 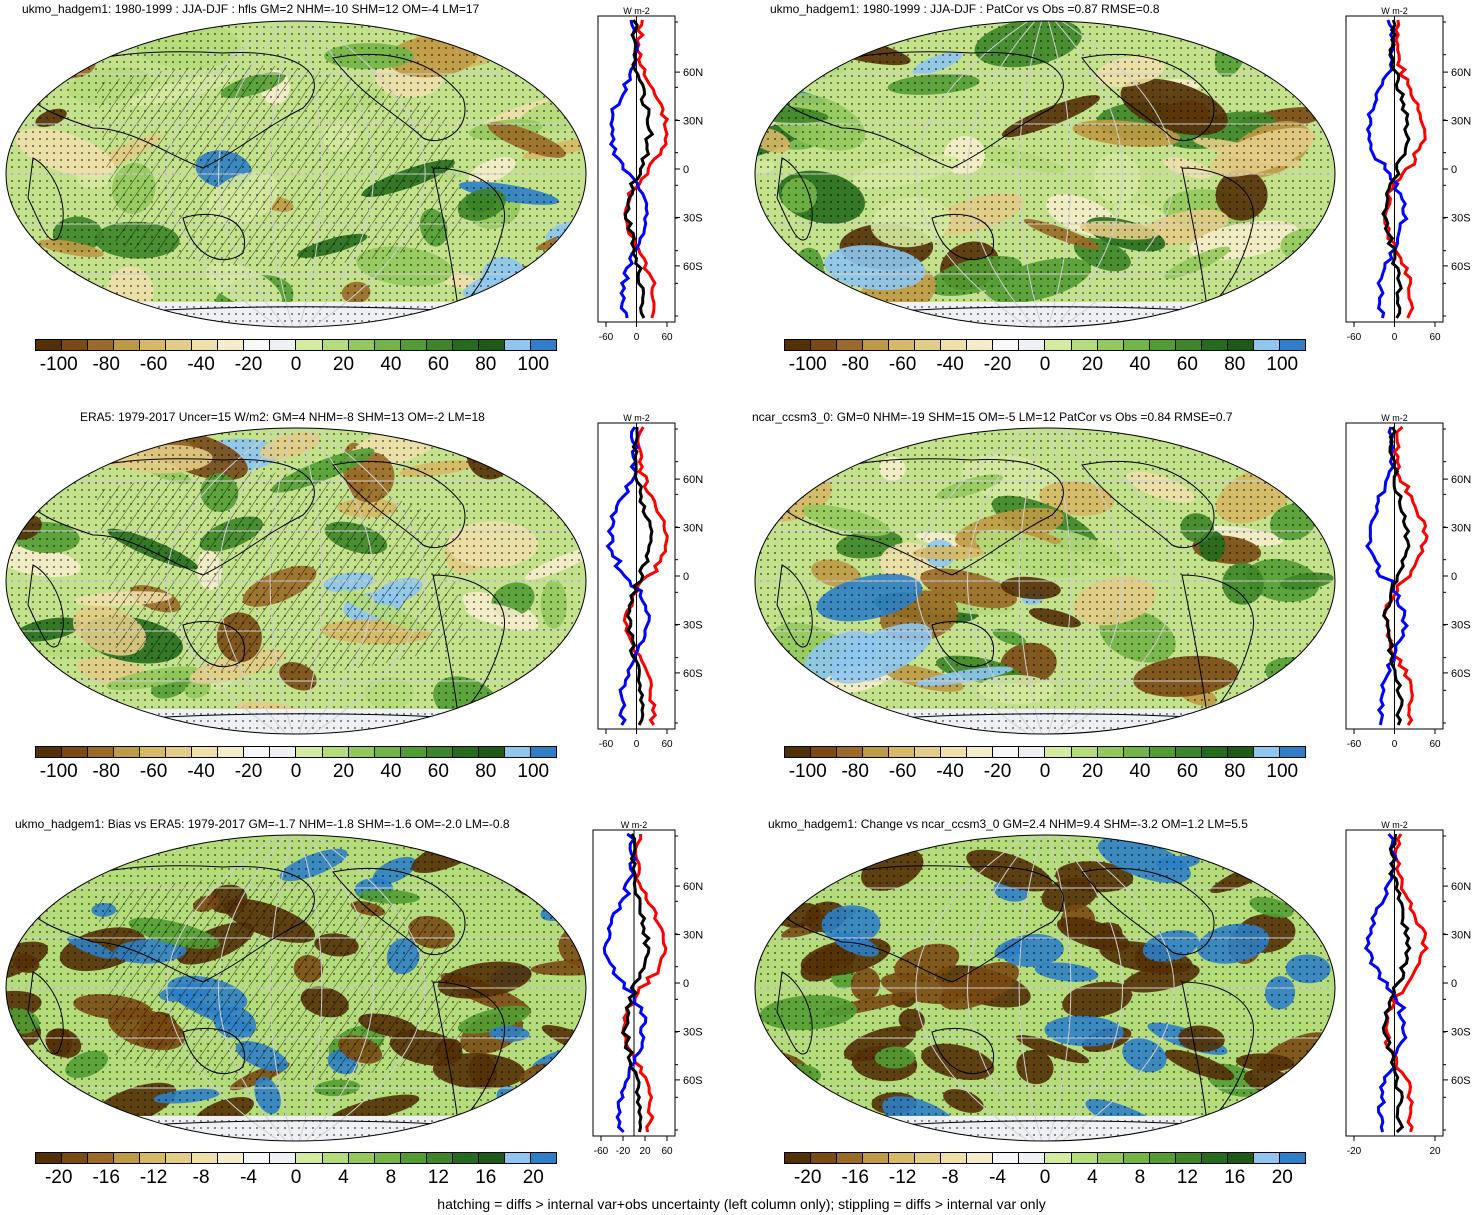 I want to click on colorbar: -100 -80 -60 -40 -20 0 20 40 60 80 100, so click(x=1045, y=764).